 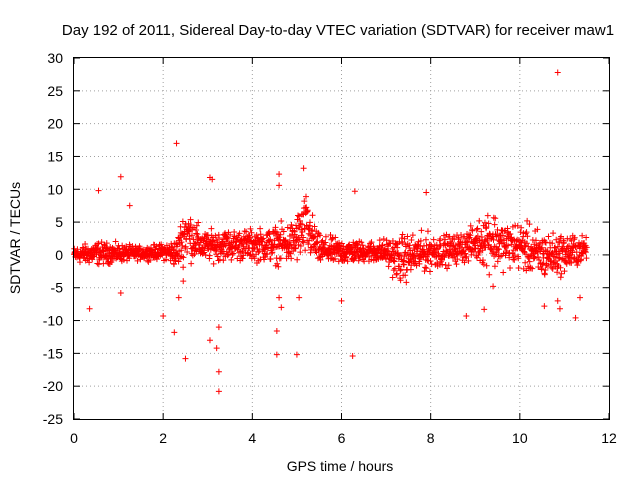 What do you see at coordinates (53, 321) in the screenshot?
I see `y-tick-label: -10` at bounding box center [53, 321].